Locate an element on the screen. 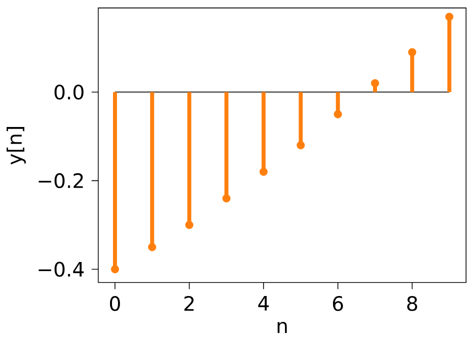 The image size is (474, 344). y-tick-label: −0.2 is located at coordinates (60, 180).